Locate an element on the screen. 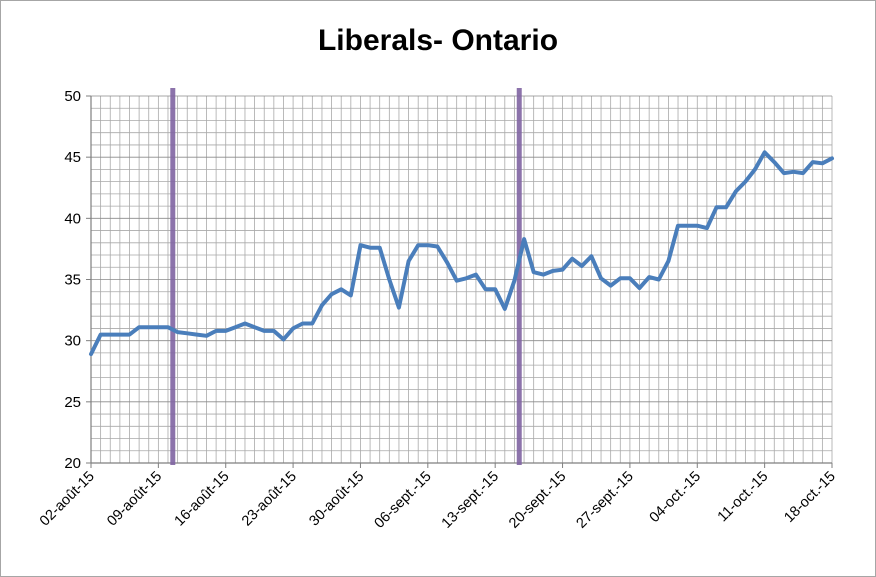 Image resolution: width=876 pixels, height=577 pixels. x-tick-label: 23-août-15 is located at coordinates (269, 499).